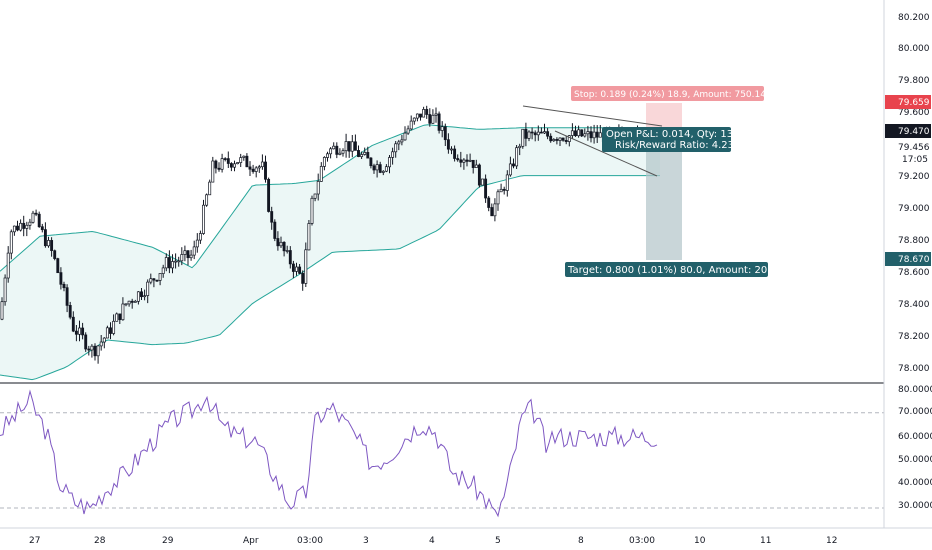 This screenshot has width=932, height=550. What do you see at coordinates (908, 259) in the screenshot?
I see `target-price-tag` at bounding box center [908, 259].